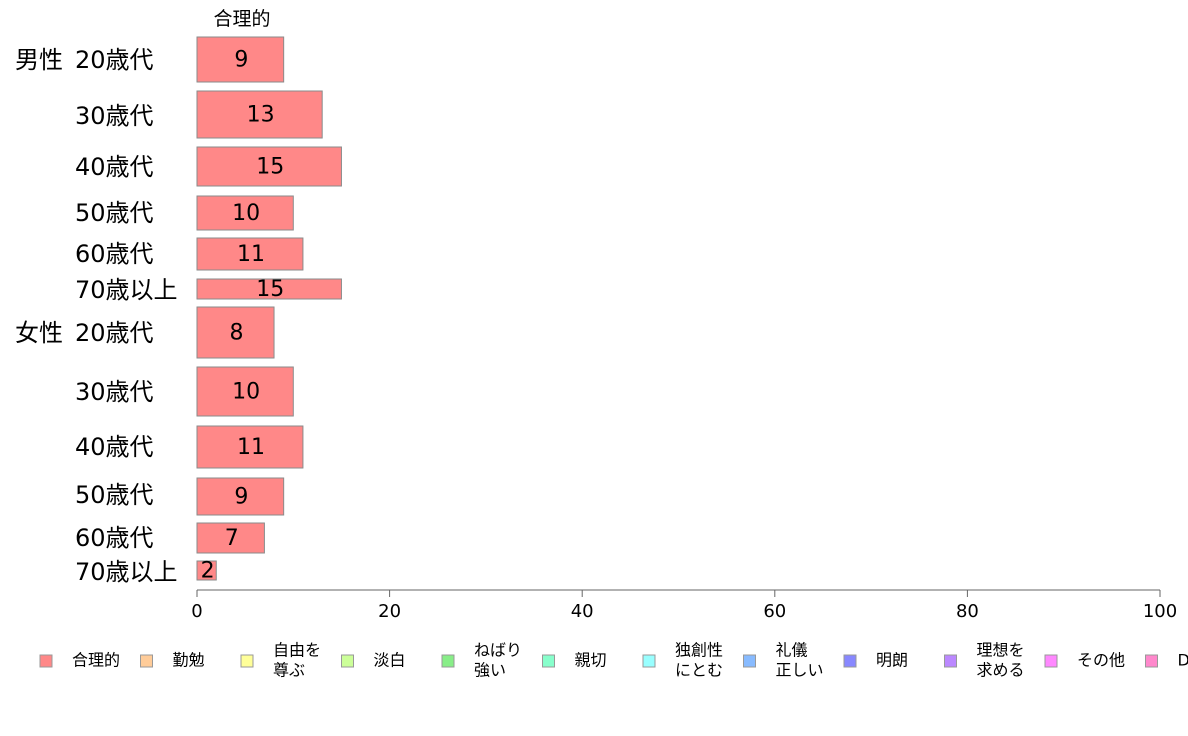 The height and width of the screenshot is (736, 1188). Describe the element at coordinates (1001, 670) in the screenshot. I see `legend-label: 求める` at that location.